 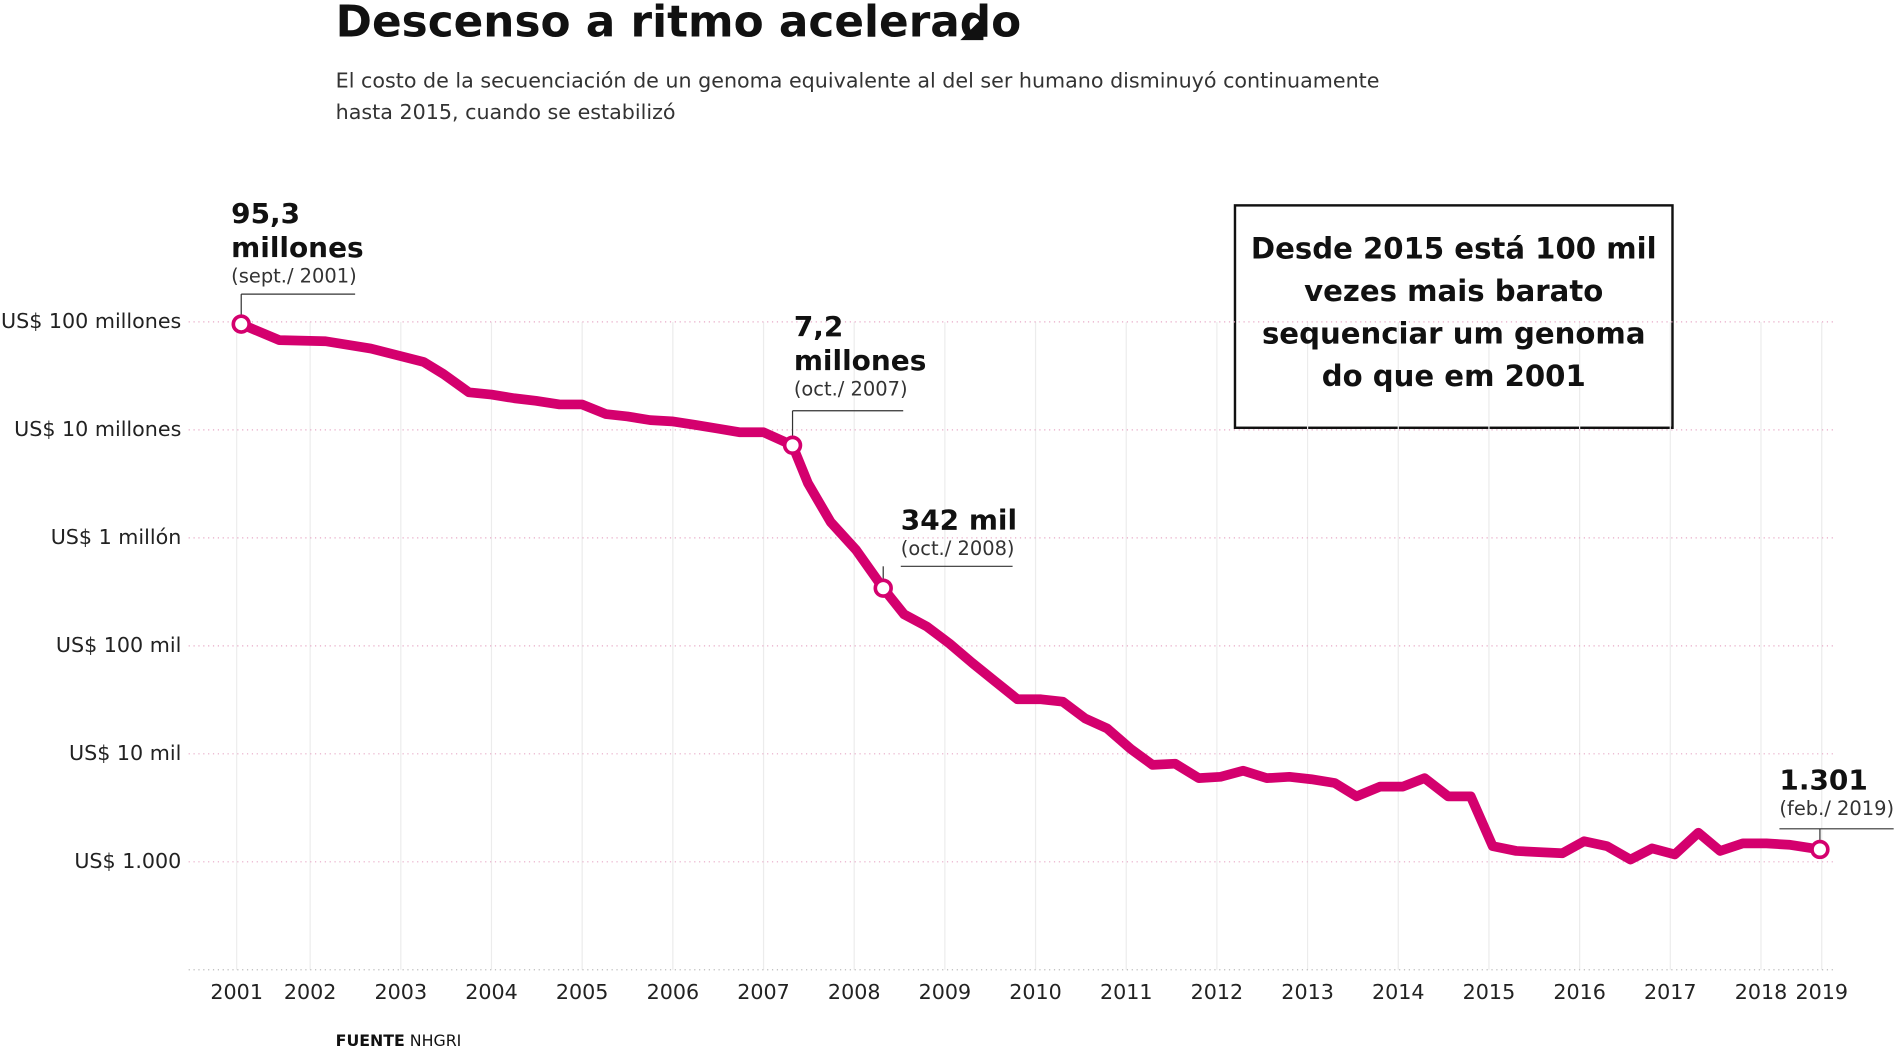 What do you see at coordinates (436, 1040) in the screenshot?
I see `source: NHGRI` at bounding box center [436, 1040].